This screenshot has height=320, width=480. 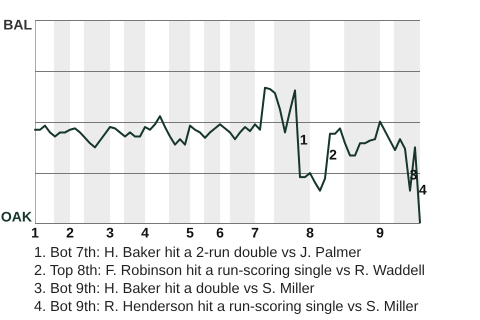 I want to click on text: 4. Bot 9th: R. Henderson hit a run-scoring single vs S. Miller, so click(x=227, y=307).